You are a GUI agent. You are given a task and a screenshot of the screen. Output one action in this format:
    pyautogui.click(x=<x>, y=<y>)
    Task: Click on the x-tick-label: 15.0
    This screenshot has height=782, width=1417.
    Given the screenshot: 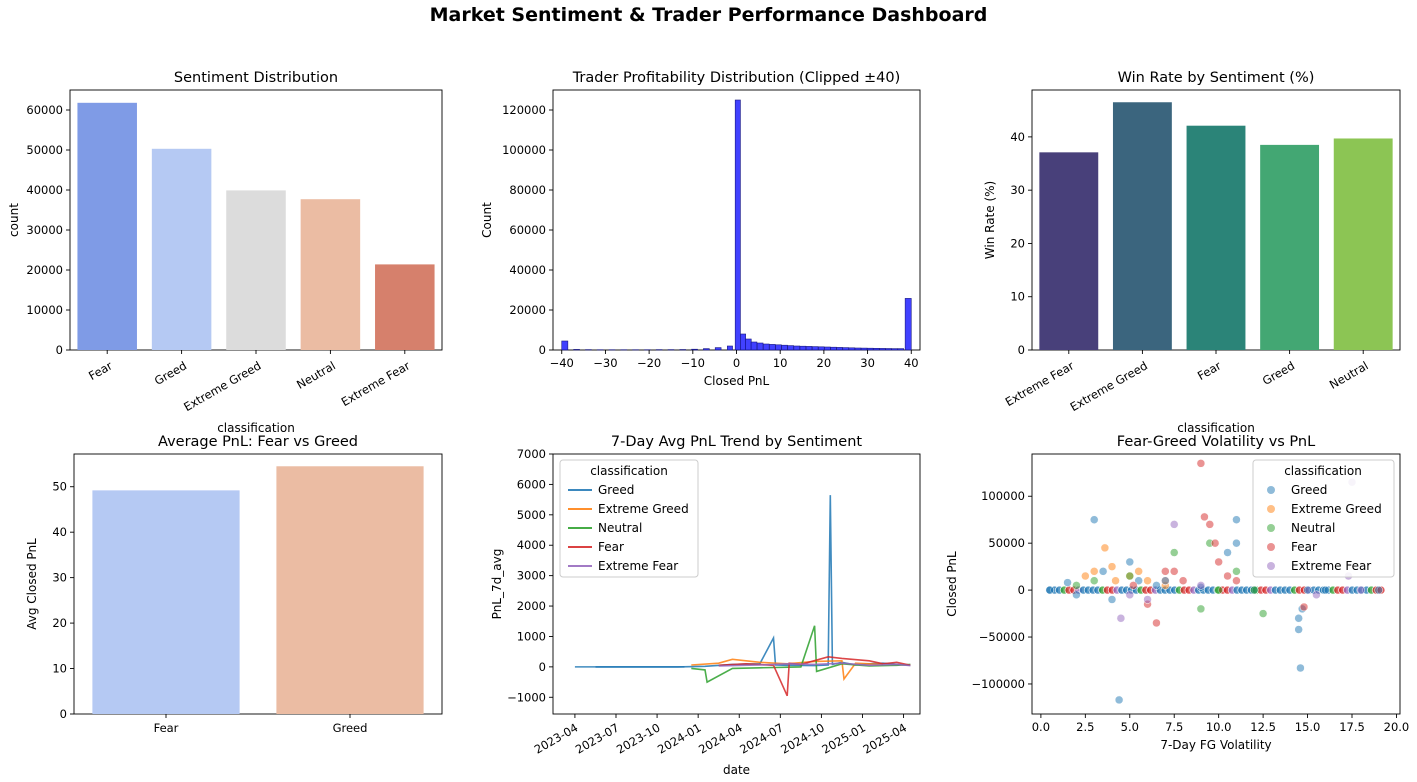 What is the action you would take?
    pyautogui.click(x=1308, y=727)
    